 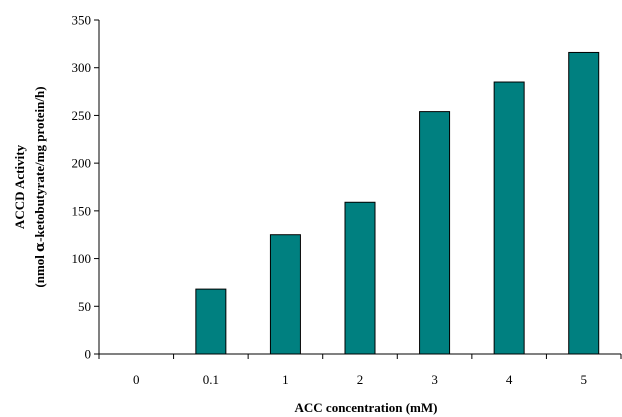 What do you see at coordinates (82, 210) in the screenshot?
I see `y-tick-label: 150` at bounding box center [82, 210].